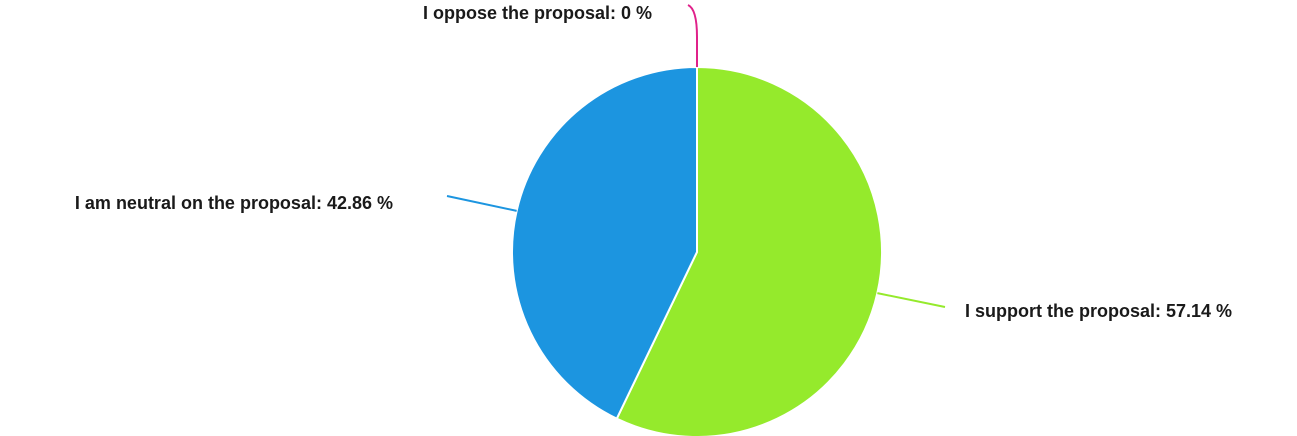 This screenshot has height=436, width=1297. I want to click on leader-line-support, so click(911, 300).